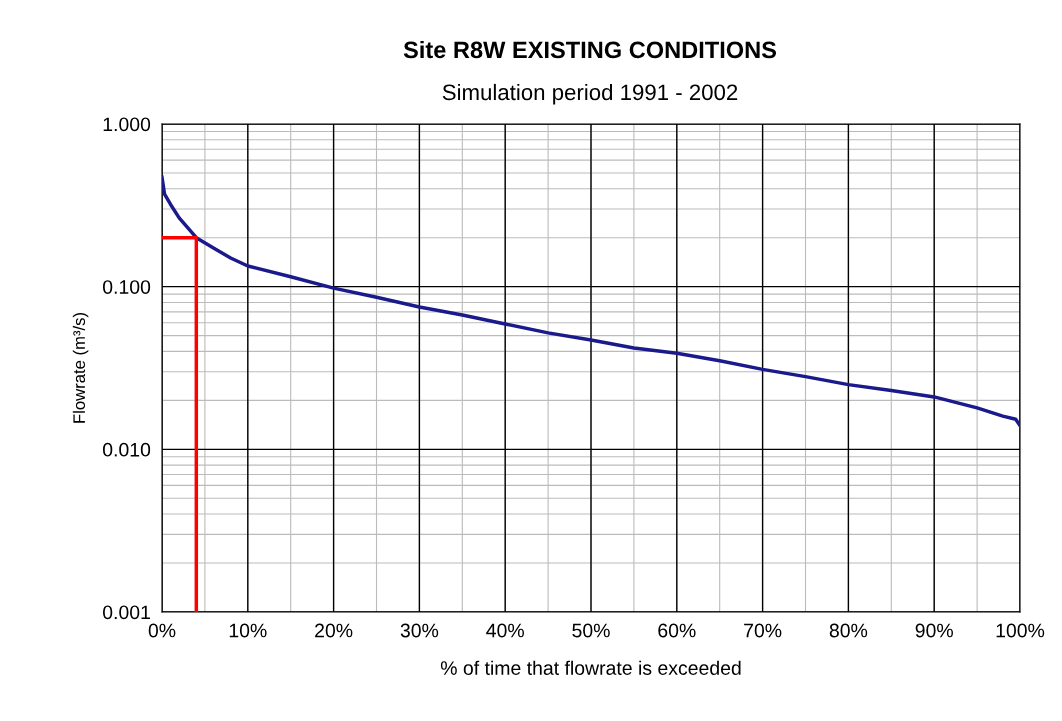 The height and width of the screenshot is (721, 1062). I want to click on x-tick-label: 40%, so click(505, 630).